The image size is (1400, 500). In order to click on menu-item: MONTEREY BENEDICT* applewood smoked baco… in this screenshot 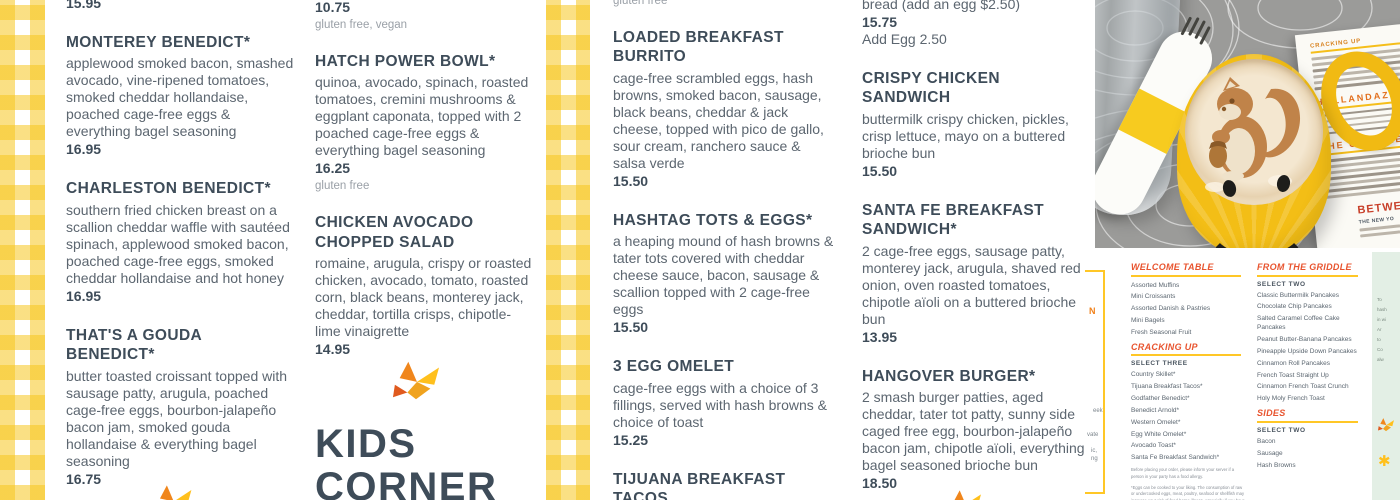, I will do `click(180, 95)`.